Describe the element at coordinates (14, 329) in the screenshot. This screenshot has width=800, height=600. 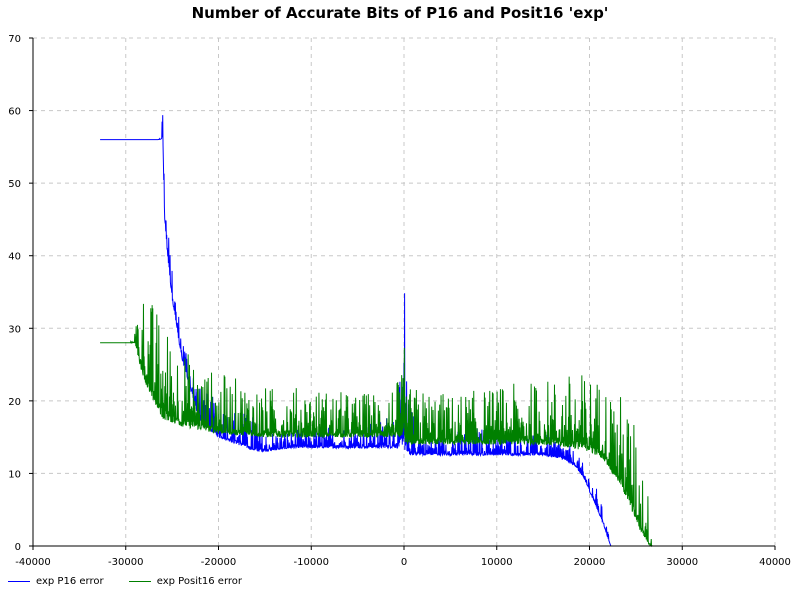
I see `y-tick-label: 30` at that location.